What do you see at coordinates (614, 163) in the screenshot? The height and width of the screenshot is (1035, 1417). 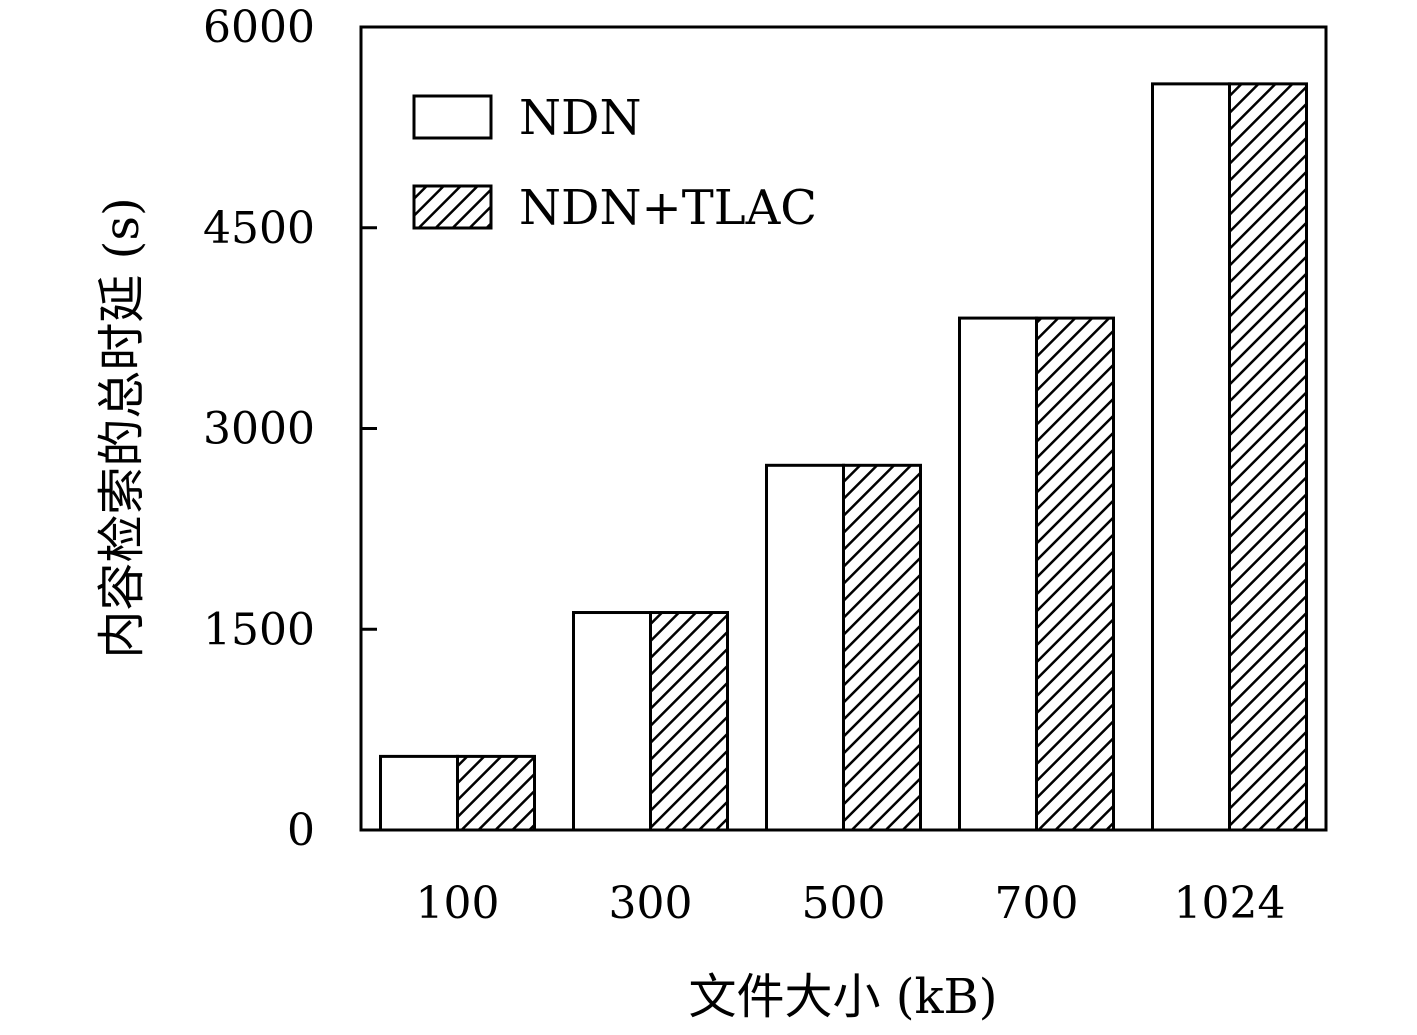 I see `legend: NDN NDN+TLAC` at bounding box center [614, 163].